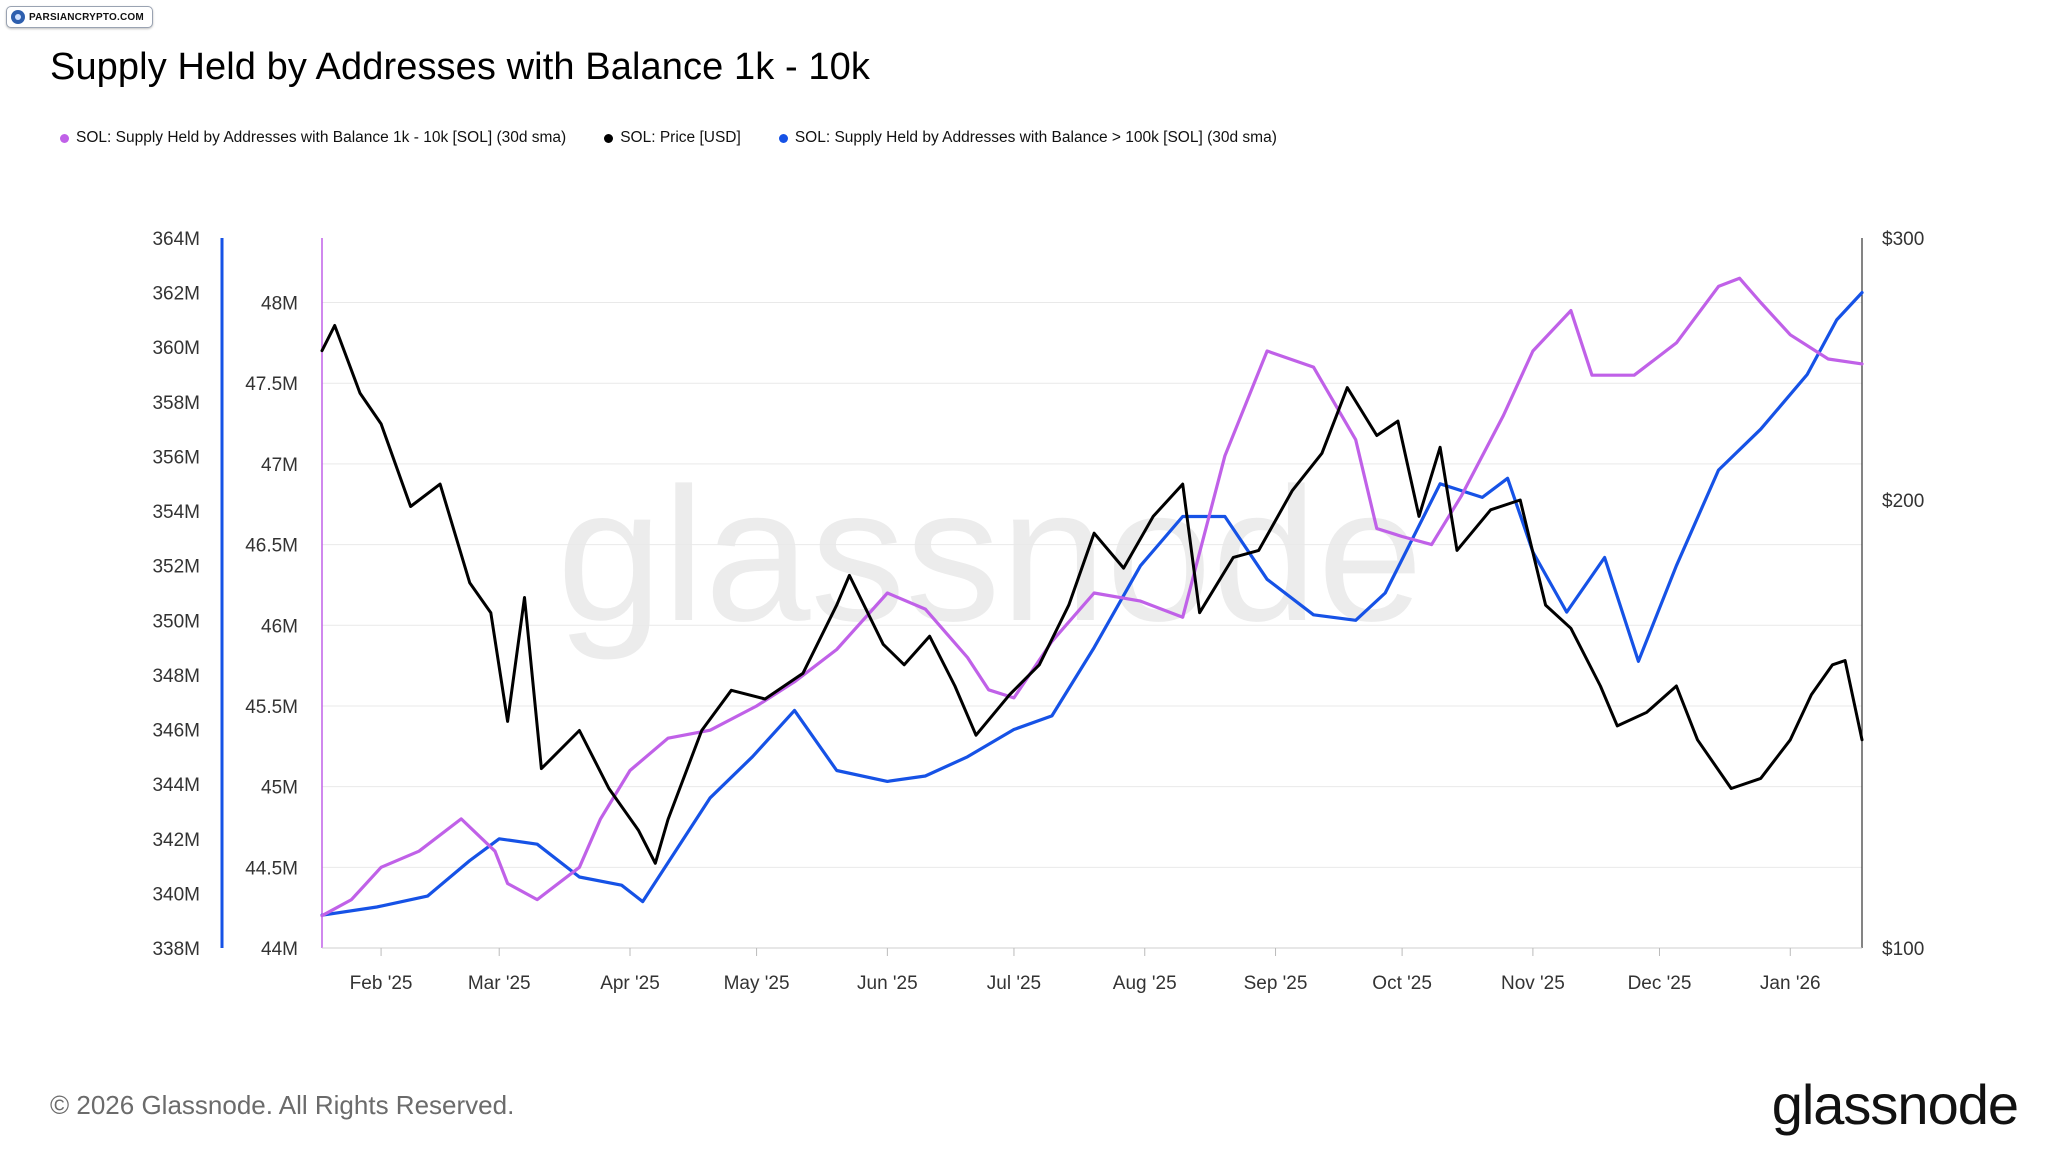  What do you see at coordinates (271, 546) in the screenshot?
I see `y-tick-label-inner: 46.5M` at bounding box center [271, 546].